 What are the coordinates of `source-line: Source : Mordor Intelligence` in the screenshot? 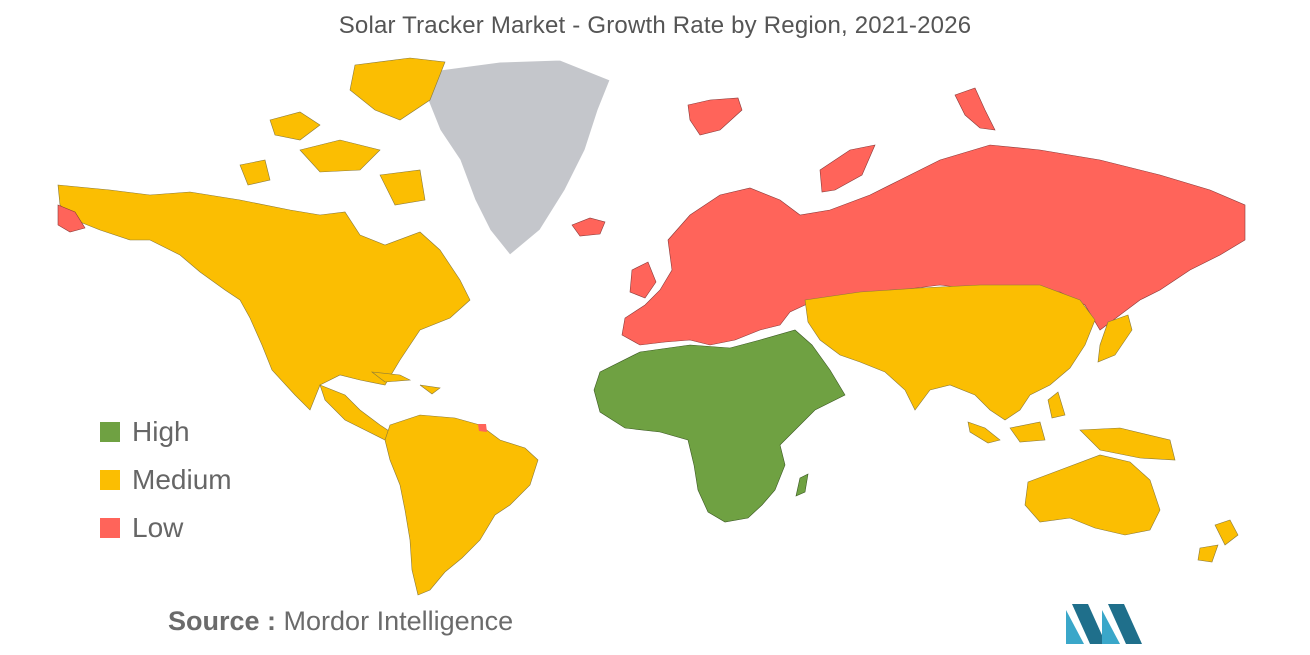 It's located at (340, 621).